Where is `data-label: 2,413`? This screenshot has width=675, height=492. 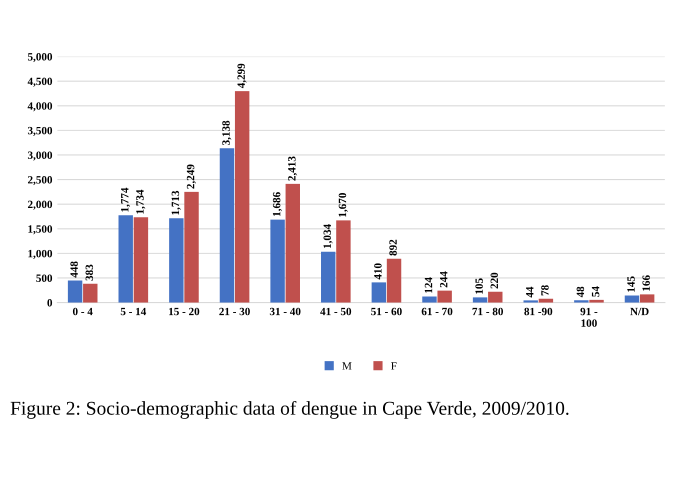
data-label: 2,413 is located at coordinates (293, 168).